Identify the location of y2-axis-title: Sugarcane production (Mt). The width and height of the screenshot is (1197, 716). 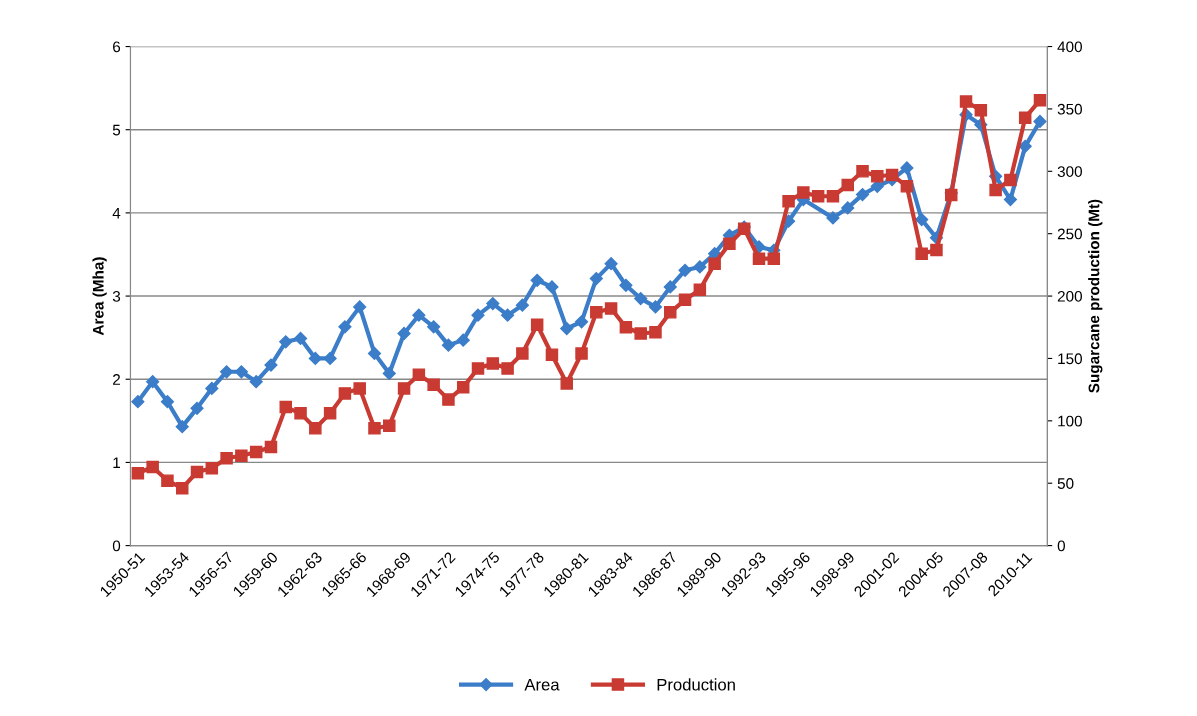
(1095, 296).